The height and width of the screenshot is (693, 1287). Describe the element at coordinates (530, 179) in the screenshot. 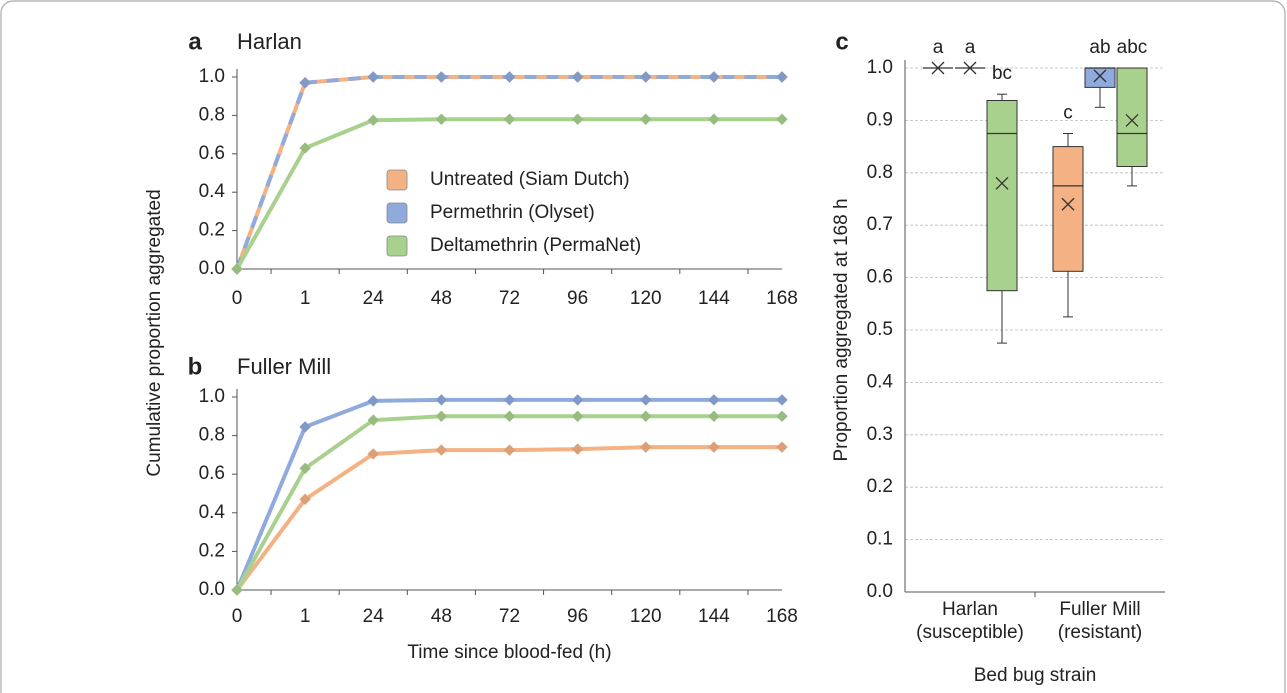

I see `legend-label: Untreated (Siam Dutch)` at that location.